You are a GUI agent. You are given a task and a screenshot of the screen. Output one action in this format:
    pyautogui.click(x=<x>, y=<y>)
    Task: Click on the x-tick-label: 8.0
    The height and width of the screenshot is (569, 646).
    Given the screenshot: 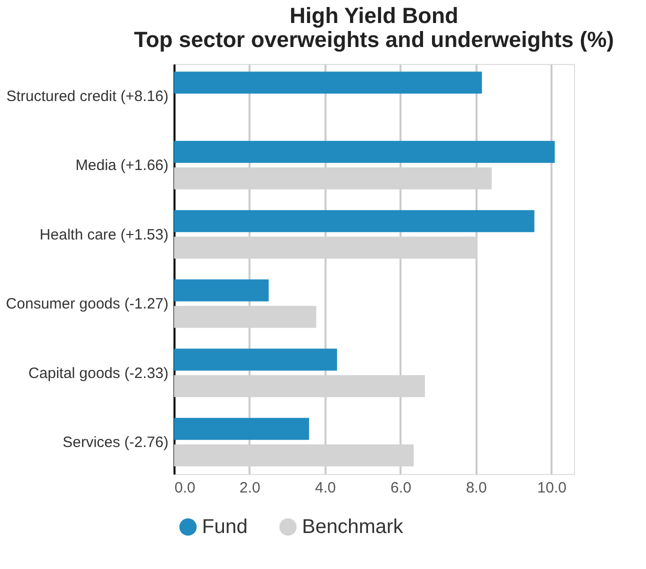 What is the action you would take?
    pyautogui.click(x=476, y=488)
    